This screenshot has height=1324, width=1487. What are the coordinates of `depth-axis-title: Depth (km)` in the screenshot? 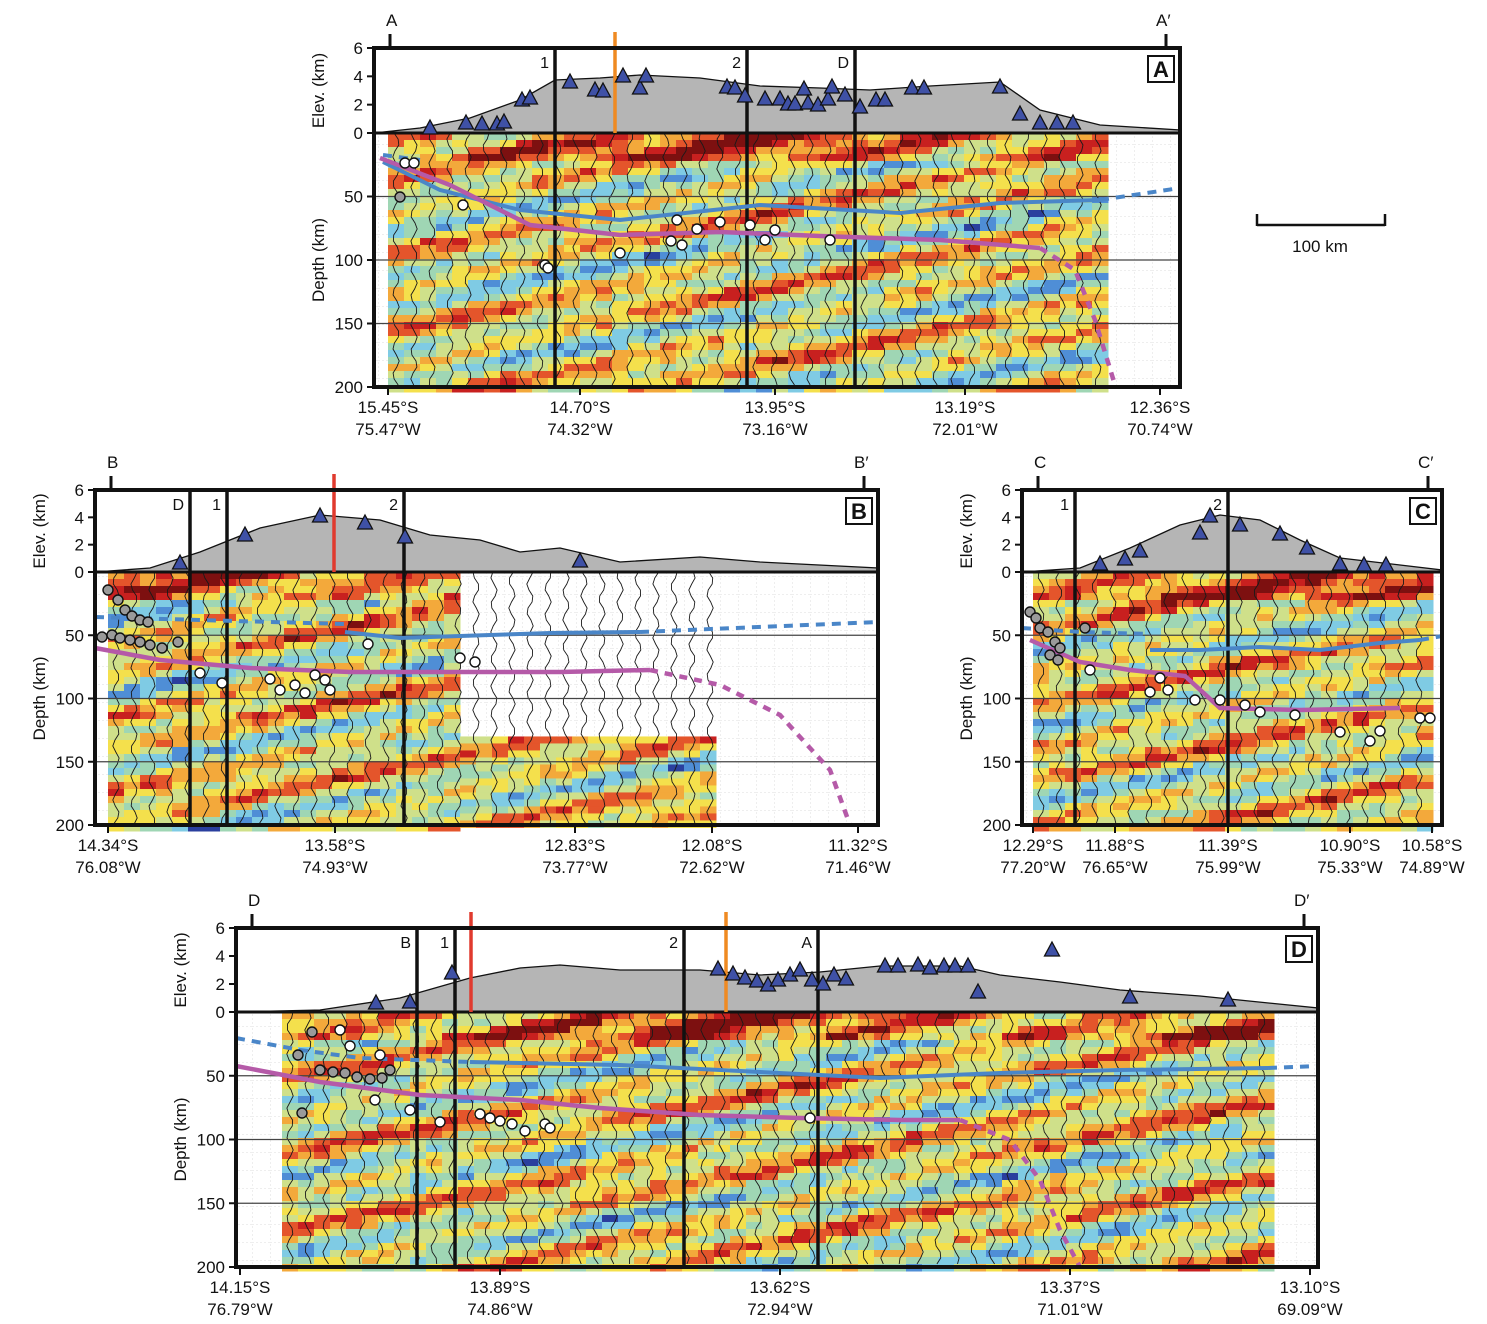 It's located at (180, 1139).